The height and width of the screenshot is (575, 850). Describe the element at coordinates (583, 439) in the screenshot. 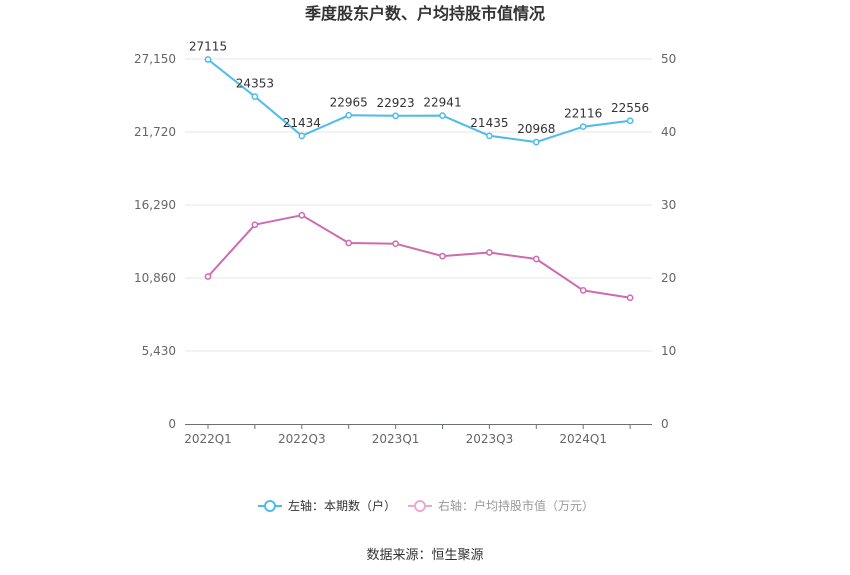

I see `x-axis-tick-label: 2024Q1` at that location.